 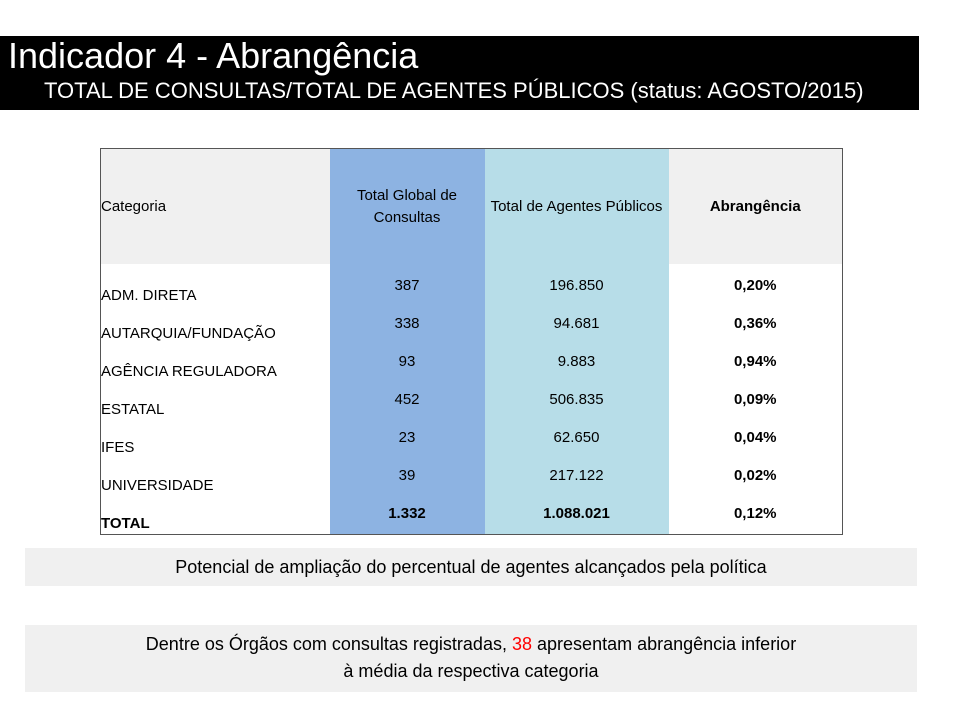 What do you see at coordinates (755, 363) in the screenshot?
I see `cell-abrangencia: 0,94%` at bounding box center [755, 363].